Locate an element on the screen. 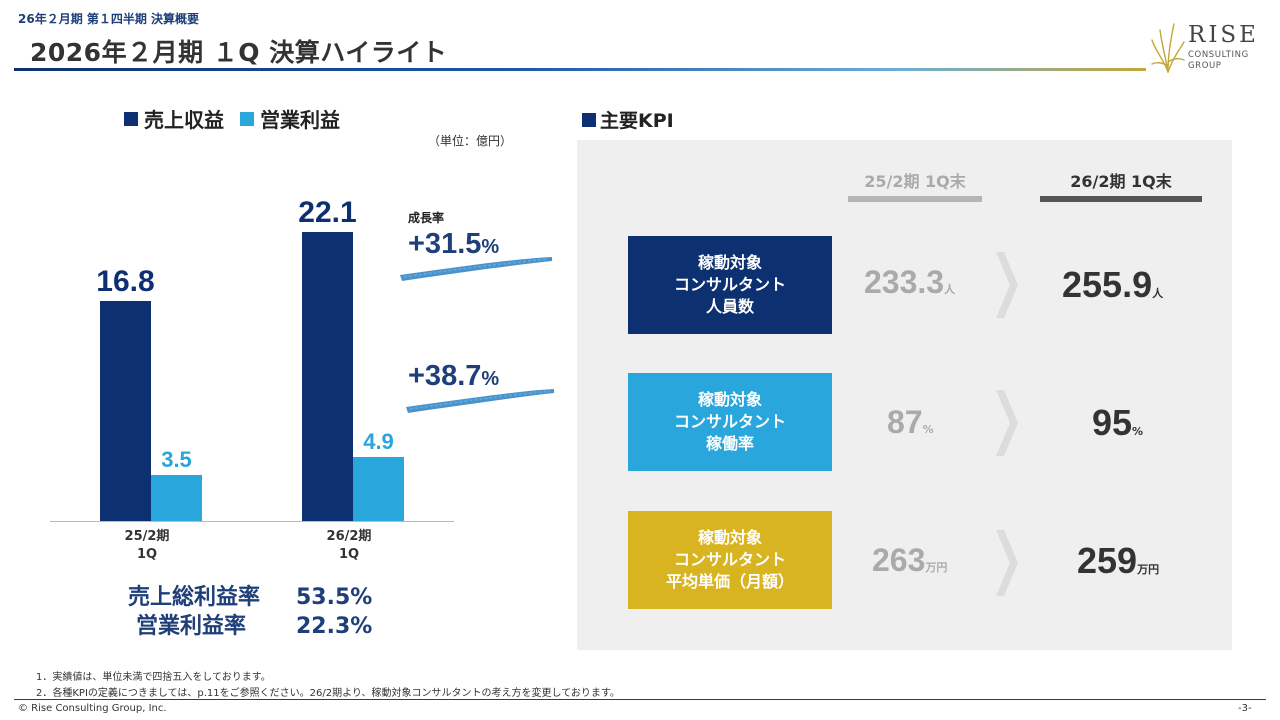  legend-swatch-revenue is located at coordinates (131, 118).